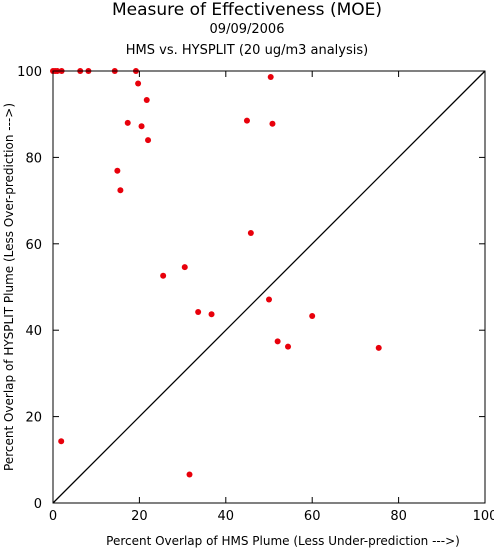 Image resolution: width=494 pixels, height=551 pixels. I want to click on y-tick-label: 40, so click(33, 331).